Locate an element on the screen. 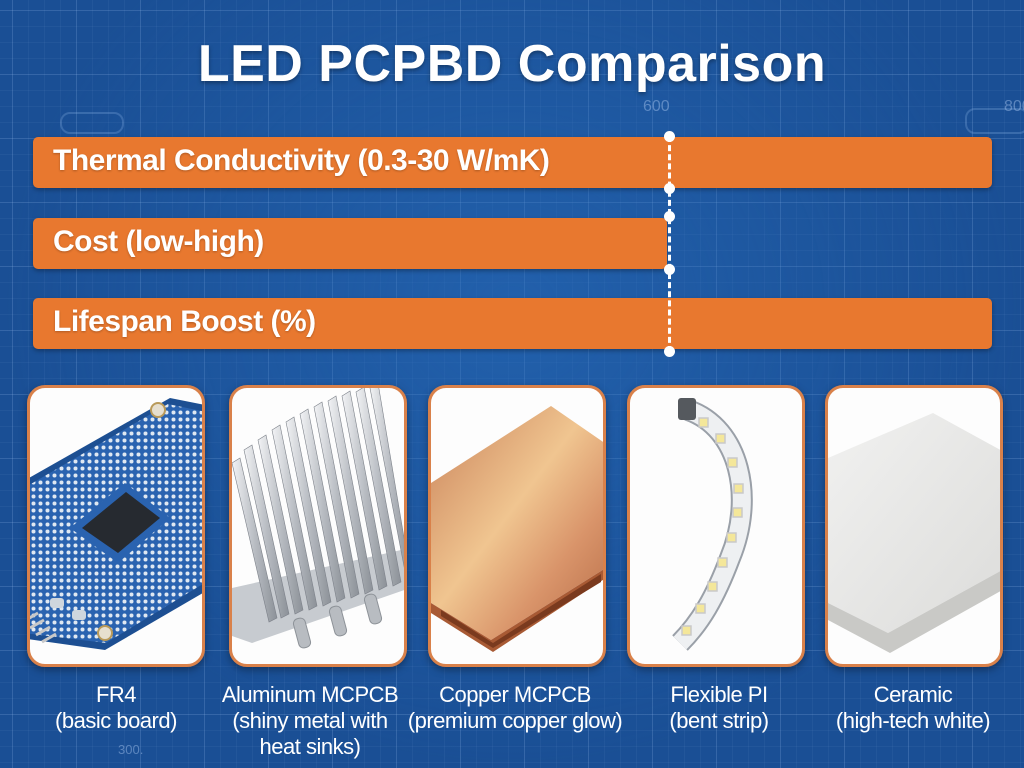 Image resolution: width=1024 pixels, height=768 pixels. blueprint-note: 600 is located at coordinates (656, 106).